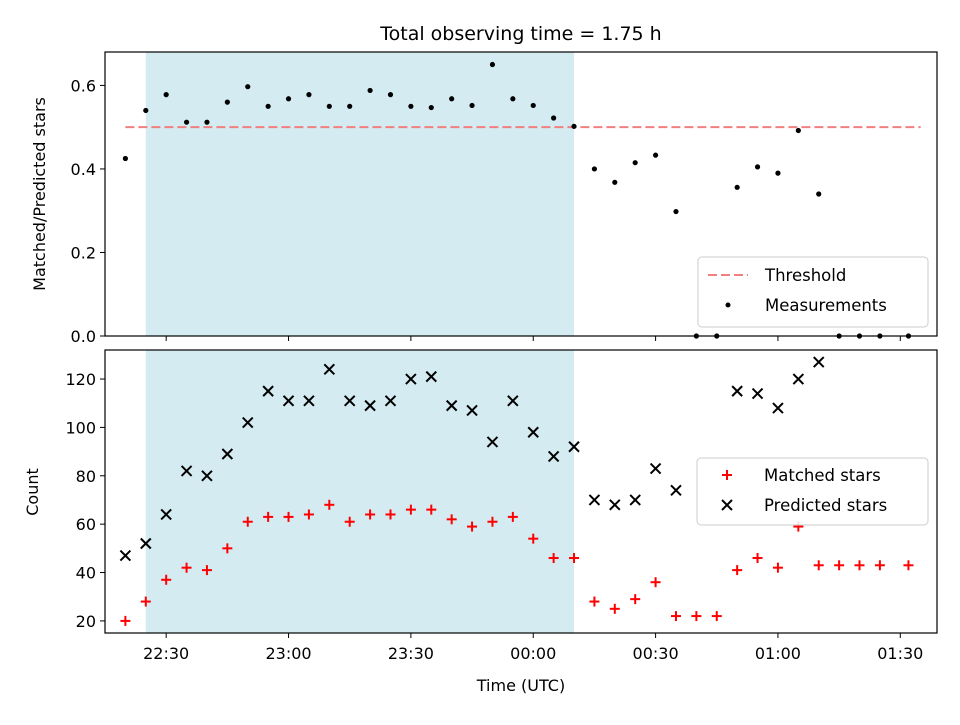  I want to click on legend-x-mark, so click(727, 505).